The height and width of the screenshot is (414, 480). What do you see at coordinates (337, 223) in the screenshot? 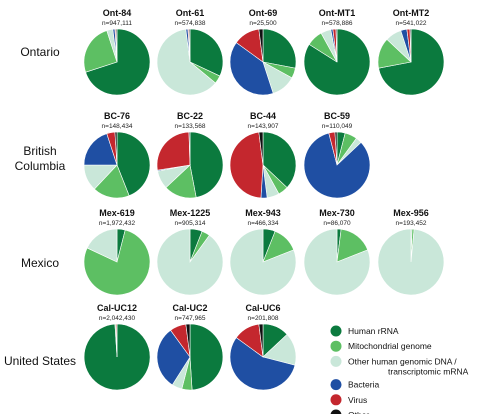
I see `pie-count: n=86,070` at bounding box center [337, 223].